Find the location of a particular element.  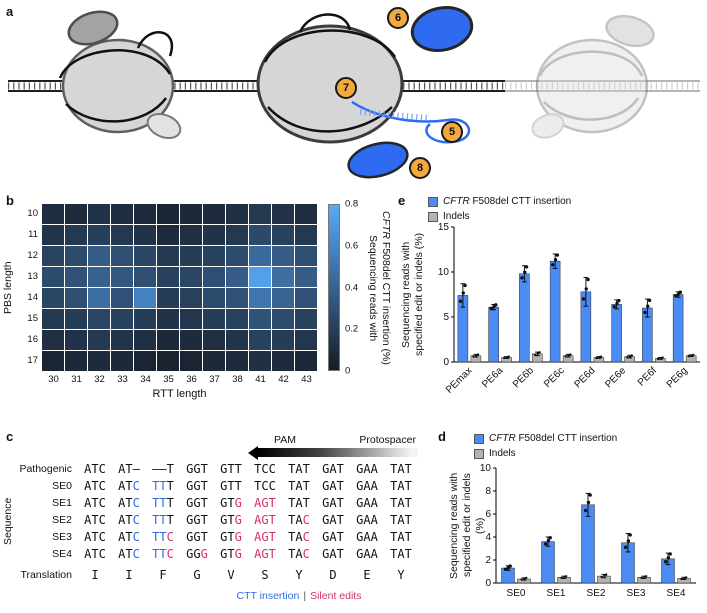

base-segment: T is located at coordinates (170, 519).